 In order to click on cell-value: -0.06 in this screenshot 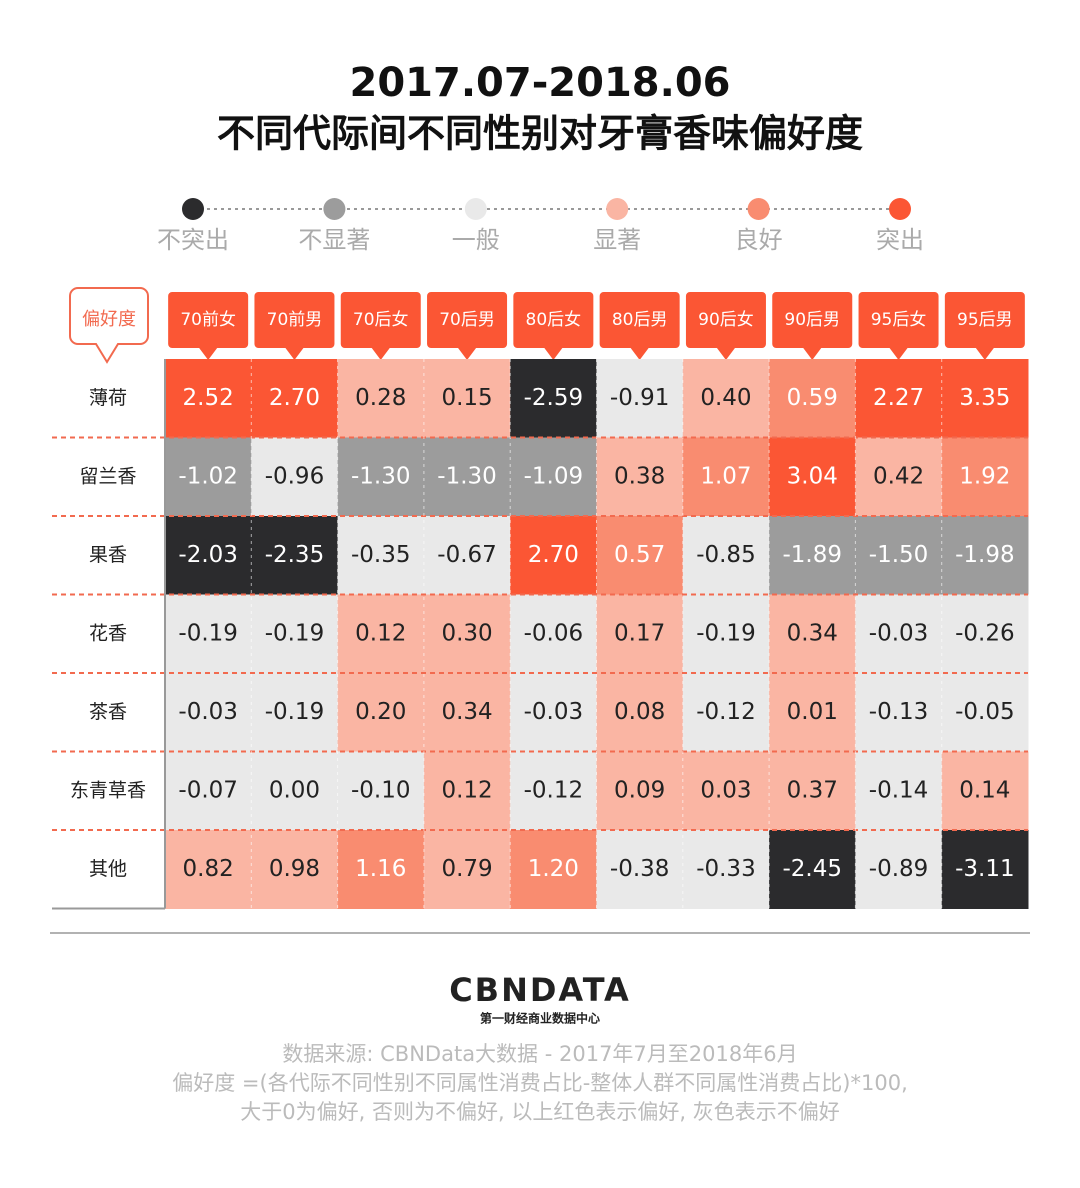, I will do `click(554, 633)`.